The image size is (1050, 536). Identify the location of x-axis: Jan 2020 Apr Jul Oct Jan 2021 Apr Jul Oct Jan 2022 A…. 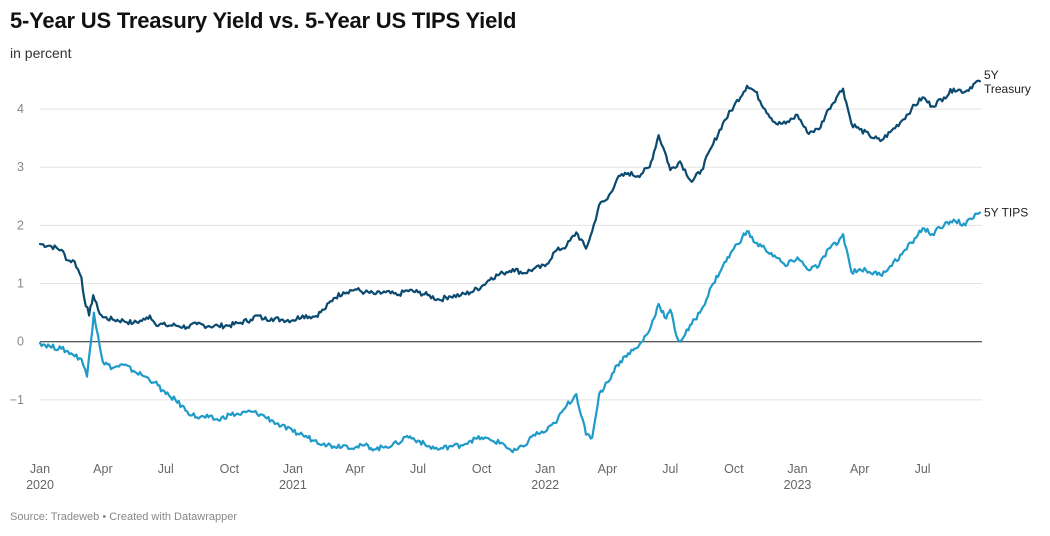
(478, 477).